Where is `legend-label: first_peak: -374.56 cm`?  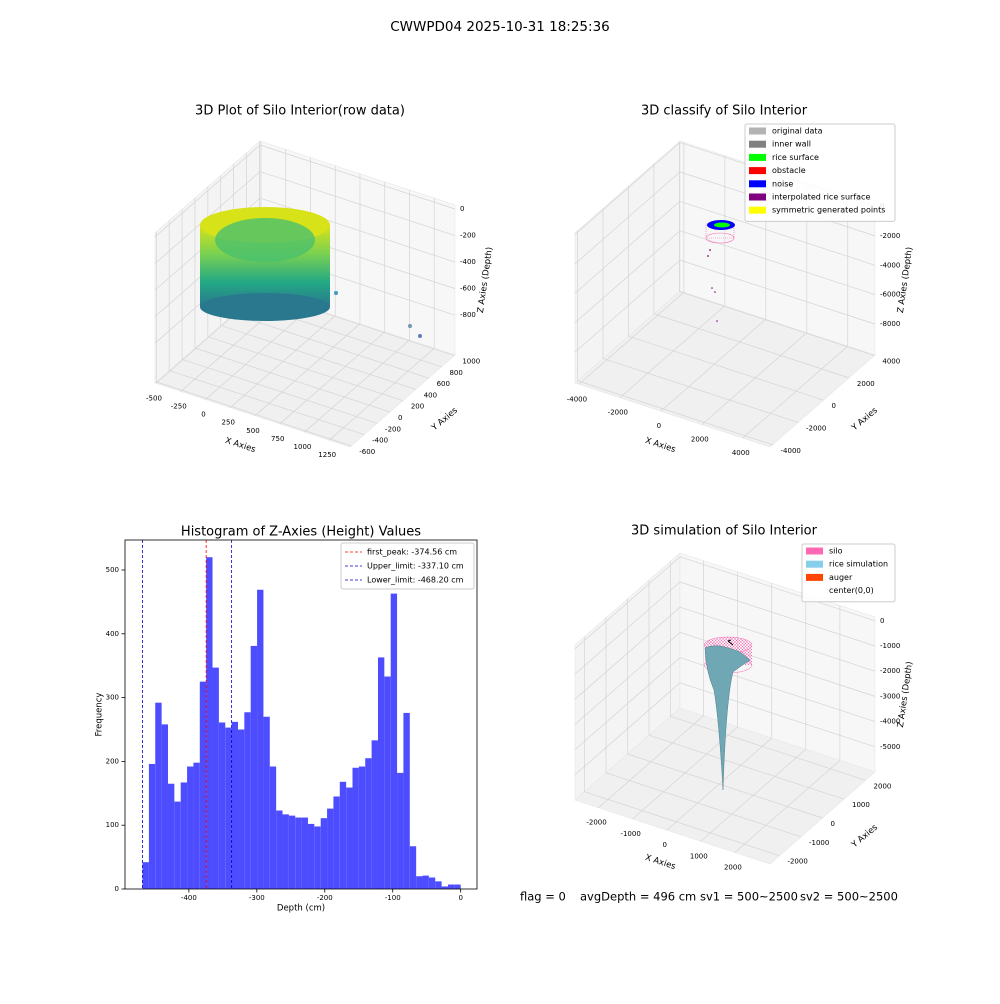 legend-label: first_peak: -374.56 cm is located at coordinates (412, 552).